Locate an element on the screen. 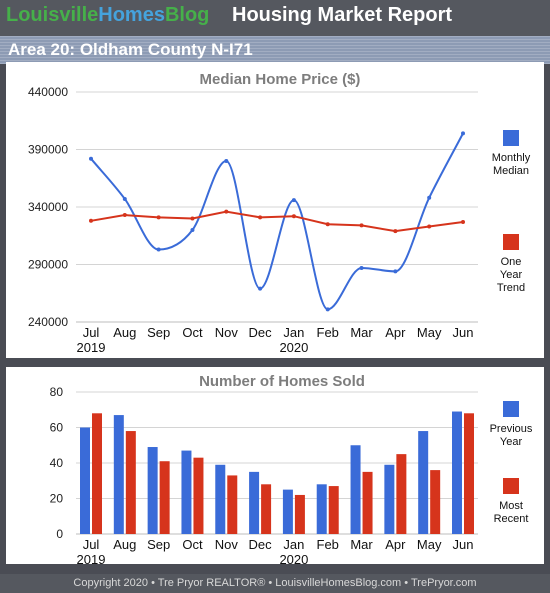 This screenshot has height=593, width=550. y-tick-label: 390000 is located at coordinates (48, 150).